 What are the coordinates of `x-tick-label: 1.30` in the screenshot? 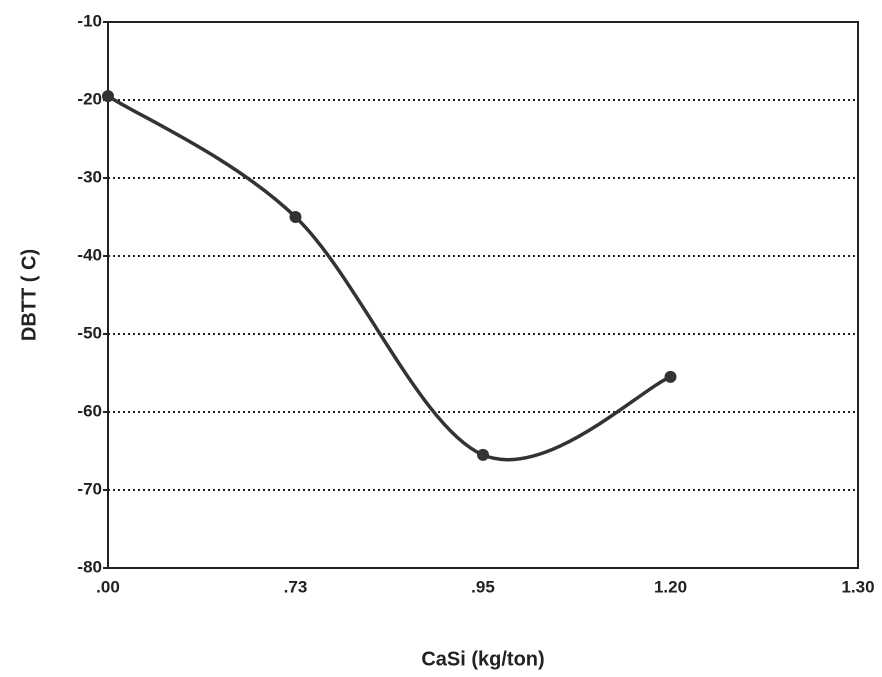 It's located at (857, 586).